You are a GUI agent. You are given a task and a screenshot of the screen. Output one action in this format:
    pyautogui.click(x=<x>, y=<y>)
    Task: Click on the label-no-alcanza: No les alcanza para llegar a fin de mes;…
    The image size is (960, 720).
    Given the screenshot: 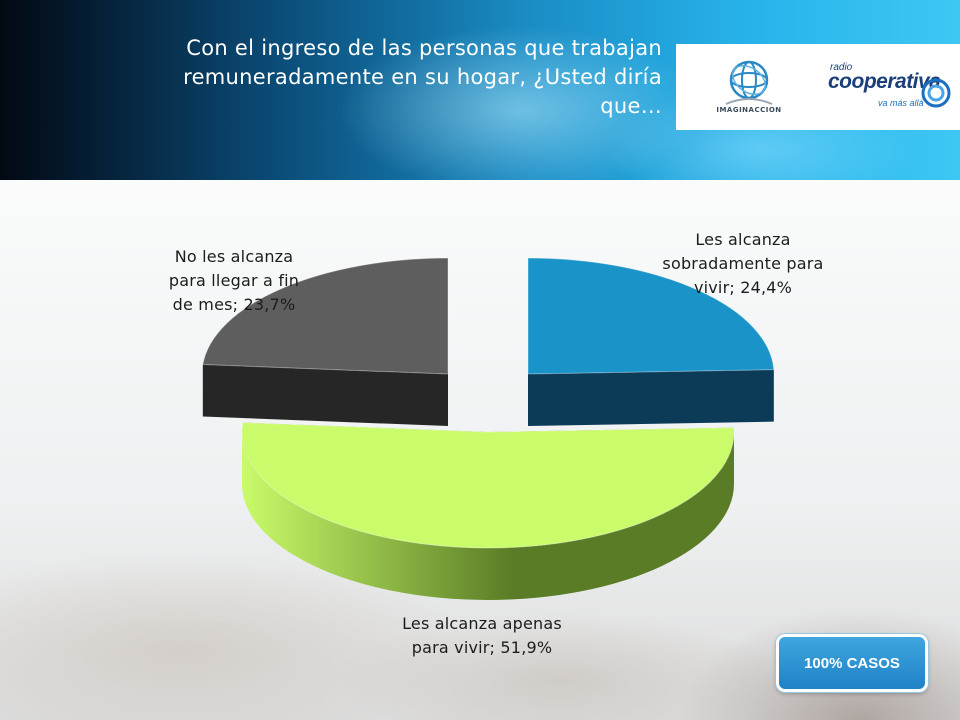 What is the action you would take?
    pyautogui.click(x=234, y=280)
    